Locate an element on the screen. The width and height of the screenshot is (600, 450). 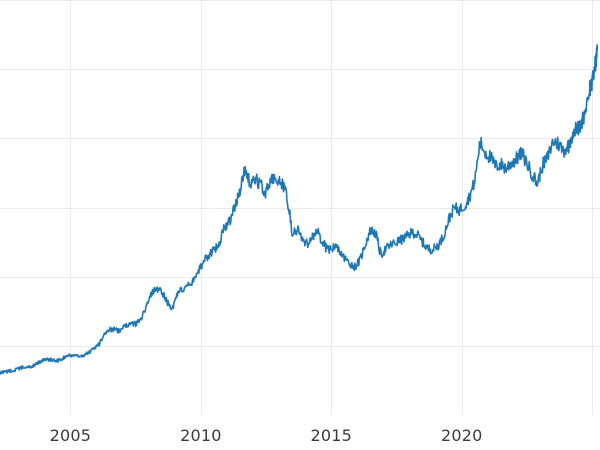
x-tick-label-2005: 2005 is located at coordinates (70, 435).